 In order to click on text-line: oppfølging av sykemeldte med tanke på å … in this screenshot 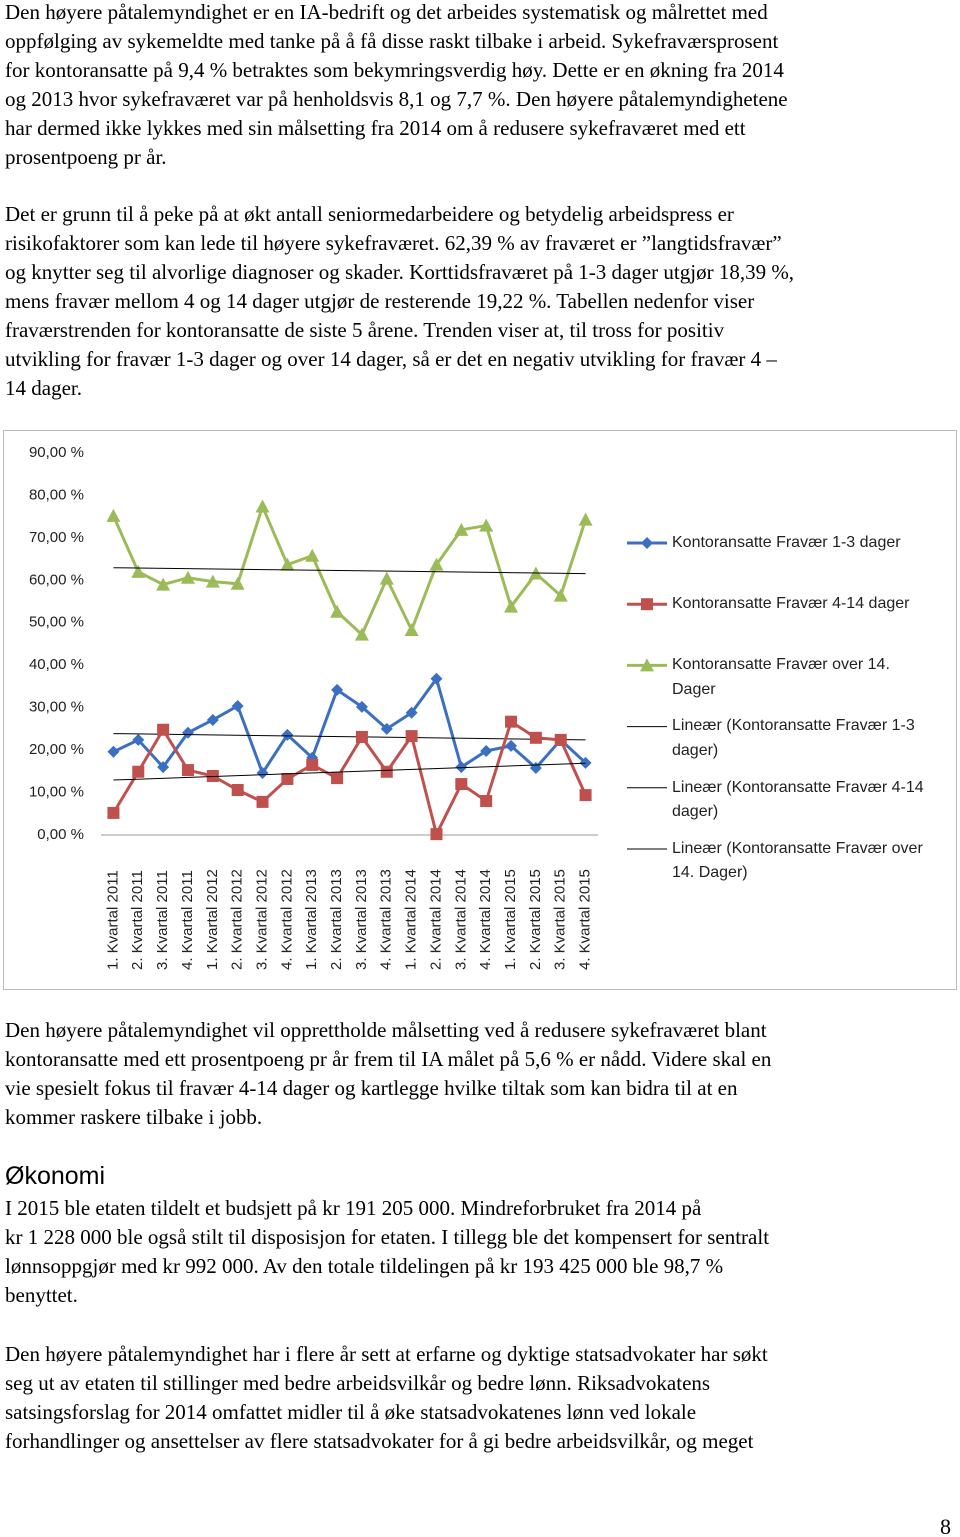, I will do `click(392, 41)`.